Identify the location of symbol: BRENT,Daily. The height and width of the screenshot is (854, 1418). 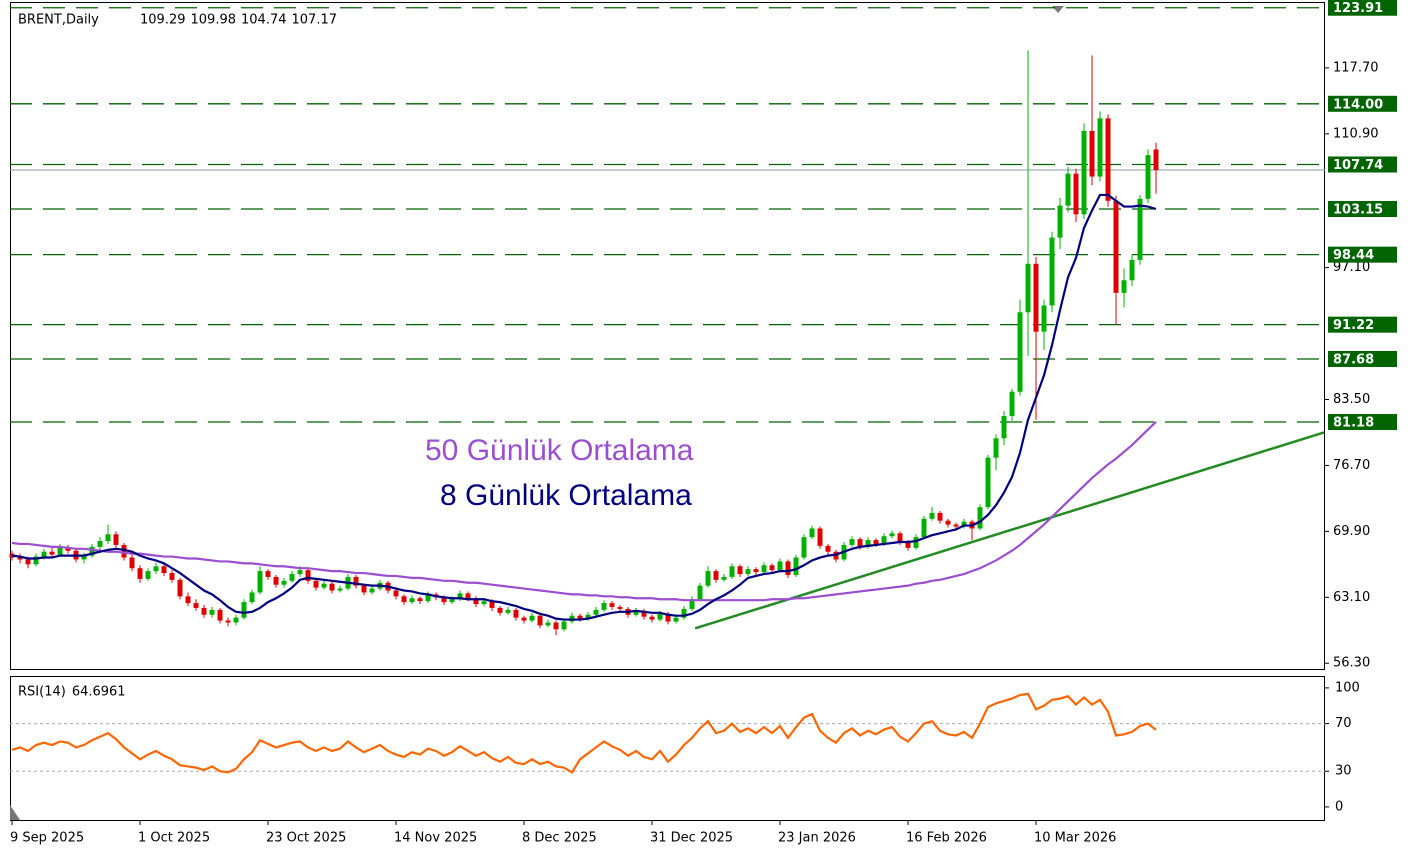
(58, 20).